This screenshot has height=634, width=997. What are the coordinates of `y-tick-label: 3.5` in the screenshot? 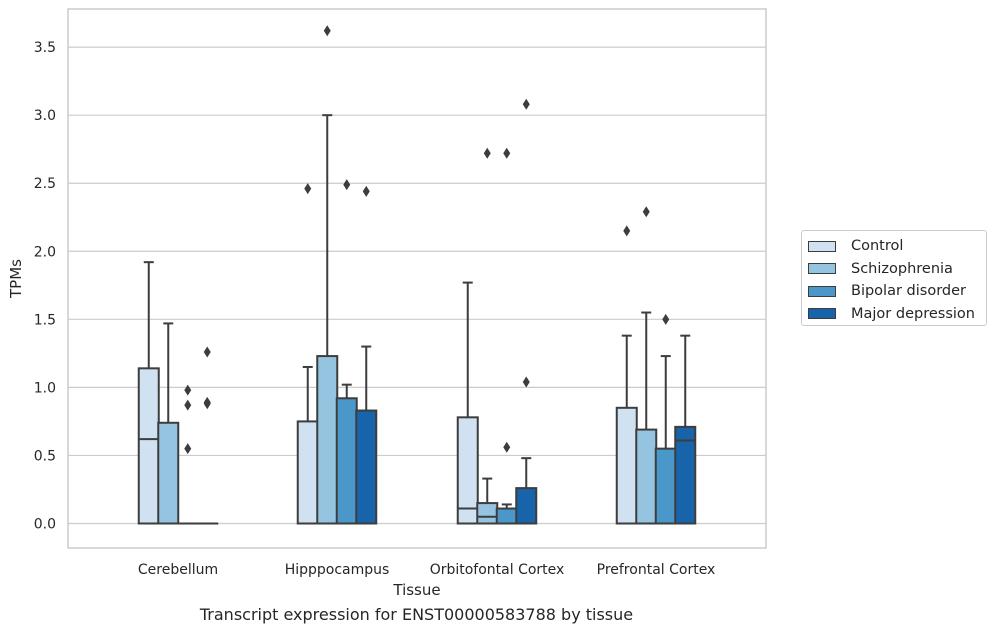 It's located at (45, 48).